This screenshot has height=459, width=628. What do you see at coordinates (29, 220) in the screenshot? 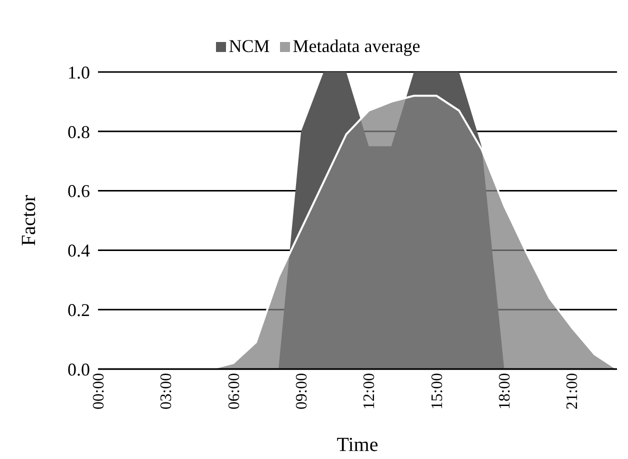
I see `y-axis-title: Factor` at bounding box center [29, 220].